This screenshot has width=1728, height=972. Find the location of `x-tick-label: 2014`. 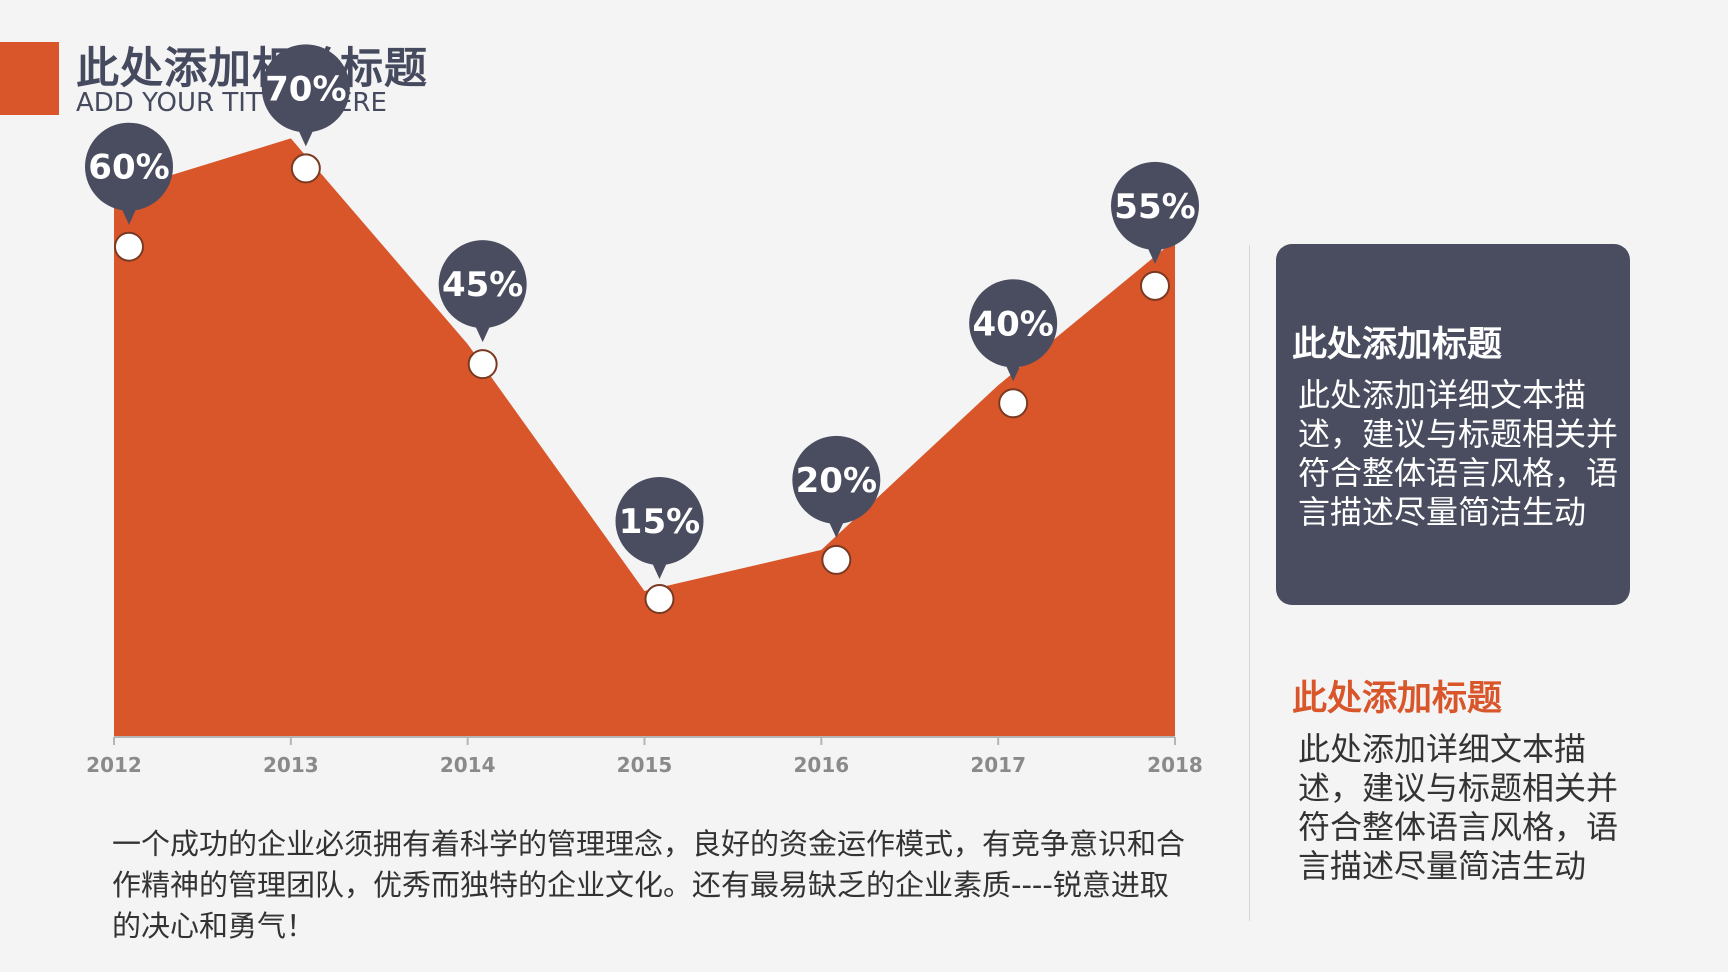

x-tick-label: 2014 is located at coordinates (468, 765).